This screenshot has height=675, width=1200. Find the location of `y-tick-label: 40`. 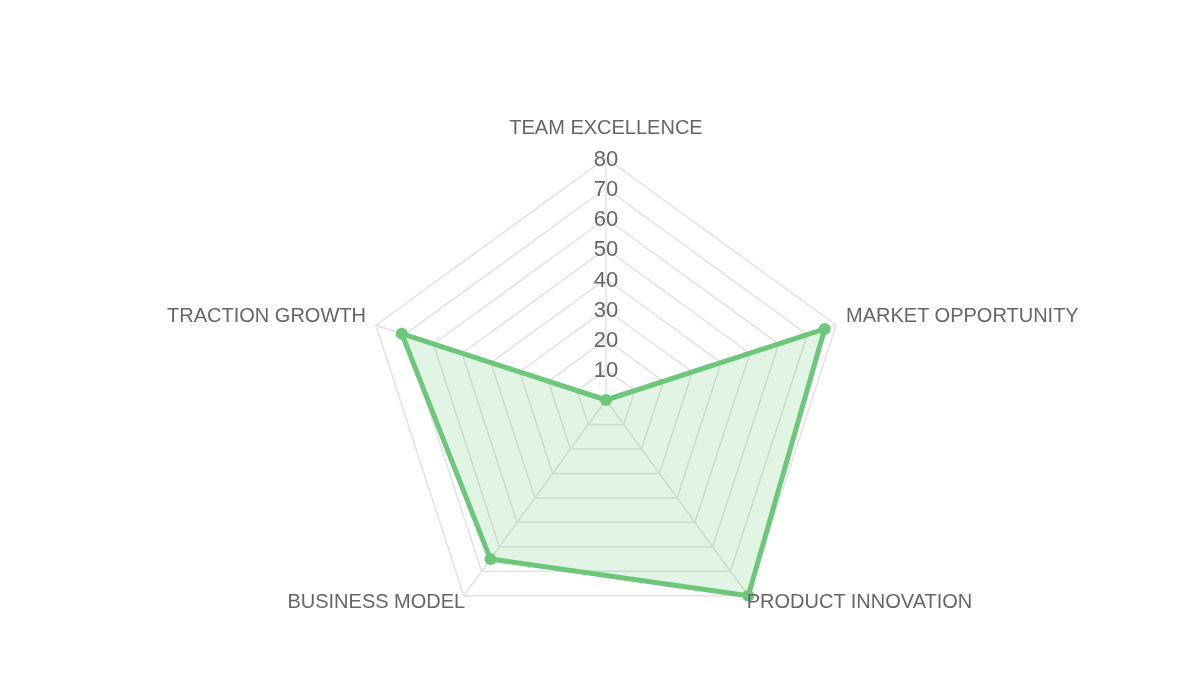

y-tick-label: 40 is located at coordinates (606, 279).